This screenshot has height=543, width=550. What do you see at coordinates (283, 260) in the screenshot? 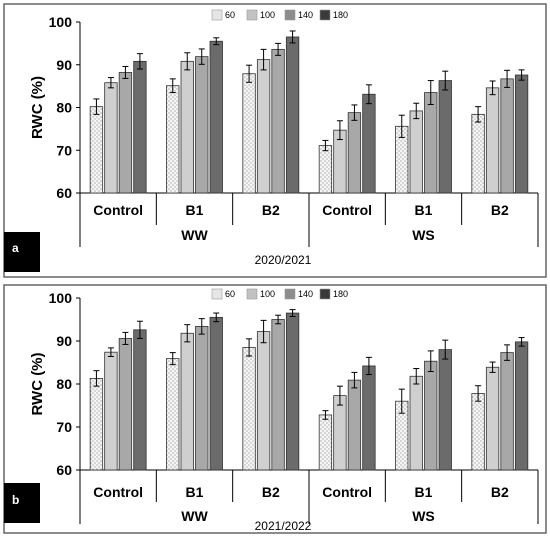
I see `panel-title: 2020/2021` at bounding box center [283, 260].